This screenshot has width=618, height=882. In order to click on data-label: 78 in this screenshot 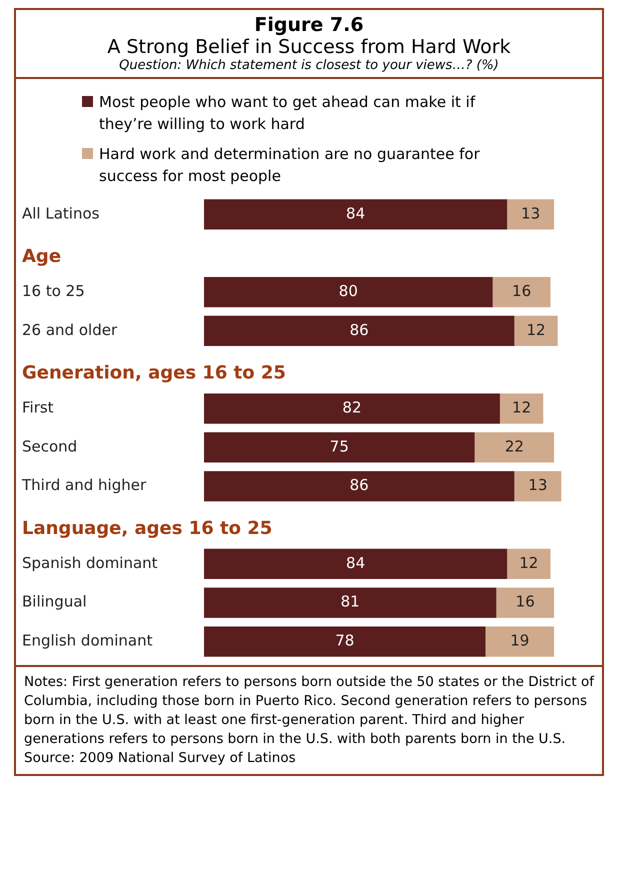, I will do `click(344, 640)`.